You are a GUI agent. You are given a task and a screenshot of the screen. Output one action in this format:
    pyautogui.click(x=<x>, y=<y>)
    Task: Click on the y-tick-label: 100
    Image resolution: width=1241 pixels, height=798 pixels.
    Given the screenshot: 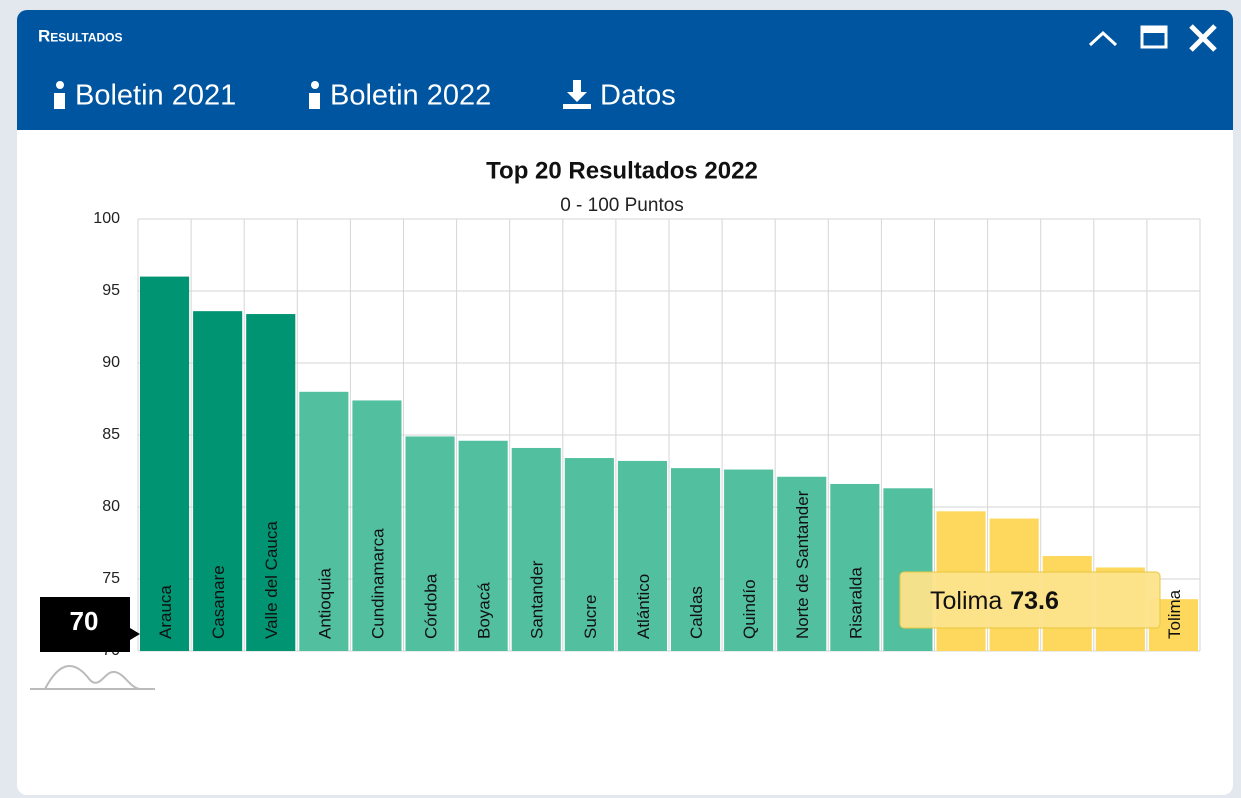 What is the action you would take?
    pyautogui.click(x=106, y=218)
    